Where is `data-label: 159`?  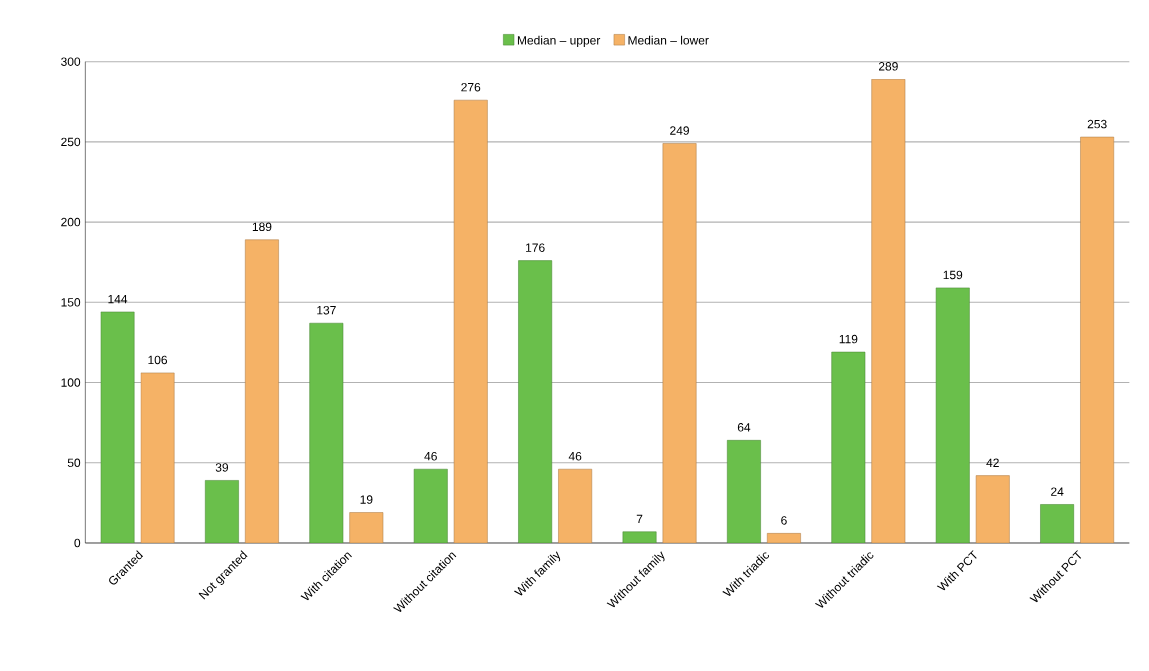 data-label: 159 is located at coordinates (953, 275).